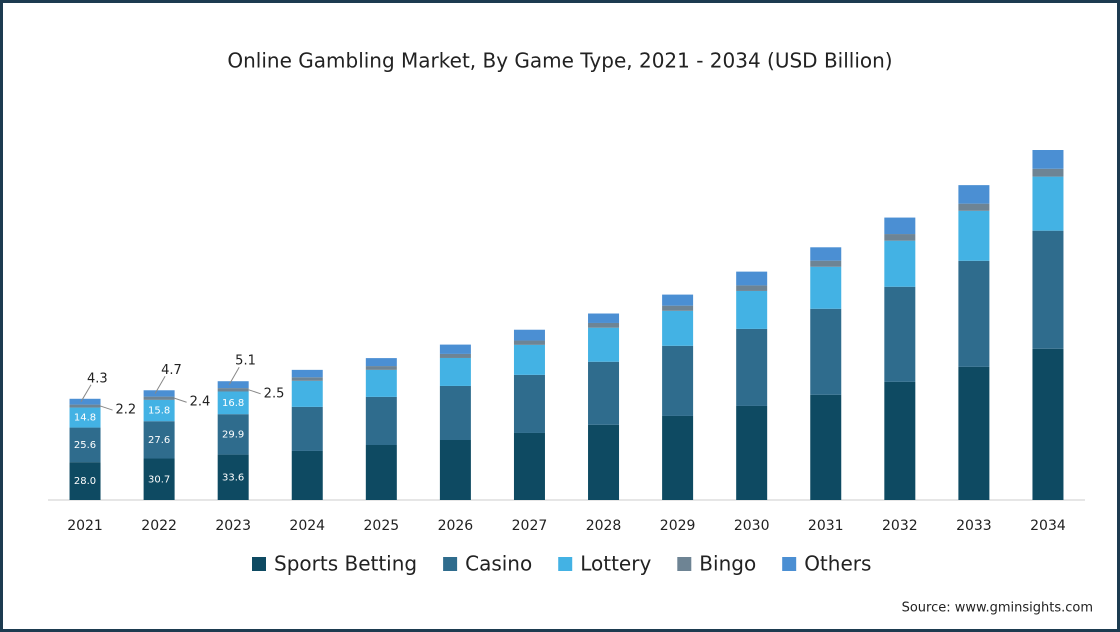 The image size is (1120, 632). I want to click on x-tick-label: 2031, so click(826, 526).